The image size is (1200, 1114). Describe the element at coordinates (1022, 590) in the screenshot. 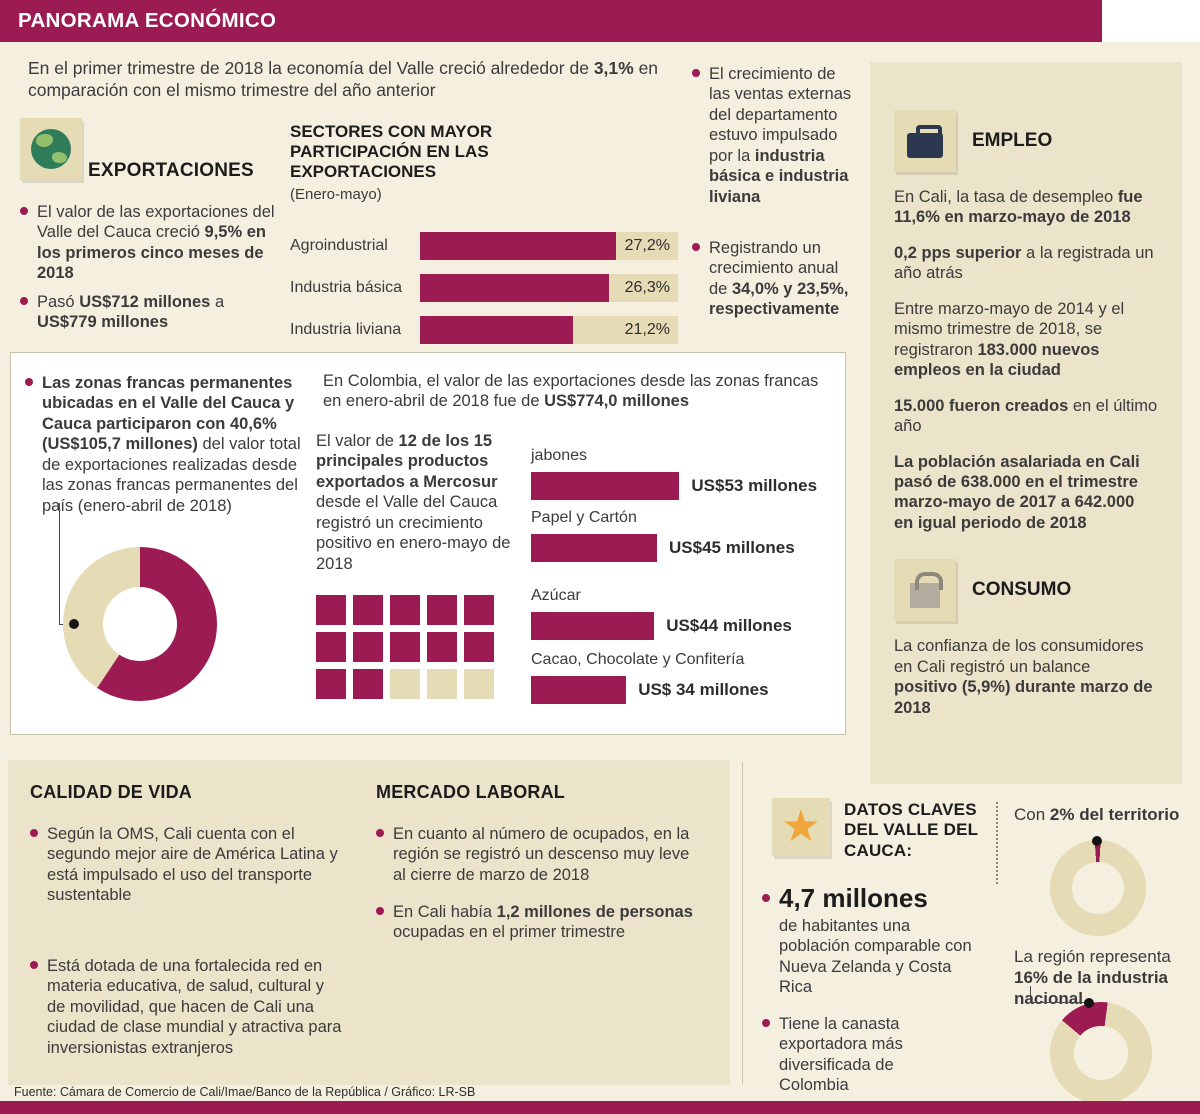

I see `consumo-title: CONSUMO` at that location.